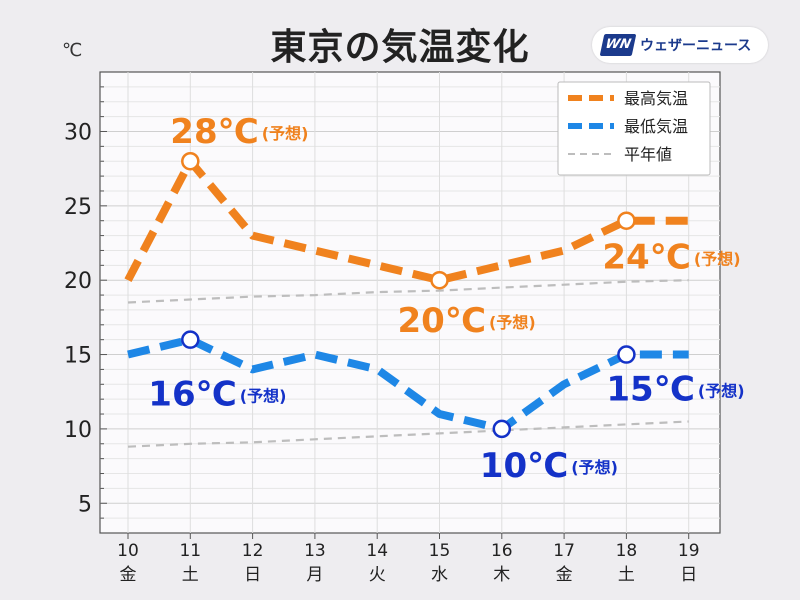  What do you see at coordinates (440, 551) in the screenshot?
I see `x-tick-label-date: 15` at bounding box center [440, 551].